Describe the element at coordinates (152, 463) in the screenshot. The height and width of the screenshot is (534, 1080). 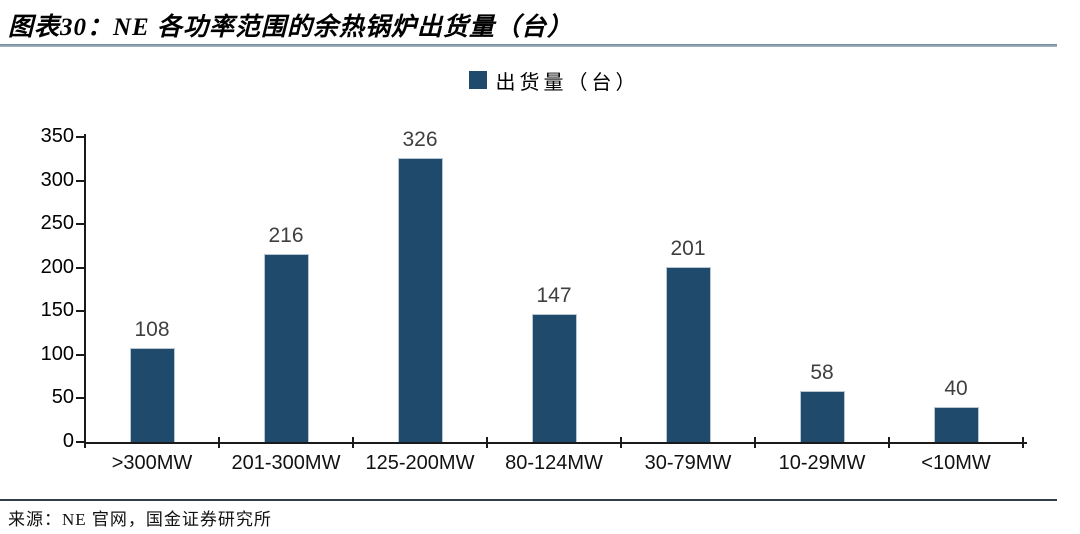
I see `x-axis-category-label: >300MW` at that location.